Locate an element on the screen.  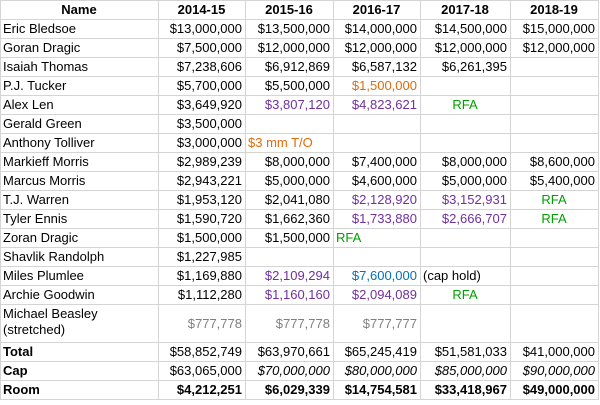
player-name: T.J. Warren is located at coordinates (79, 200).